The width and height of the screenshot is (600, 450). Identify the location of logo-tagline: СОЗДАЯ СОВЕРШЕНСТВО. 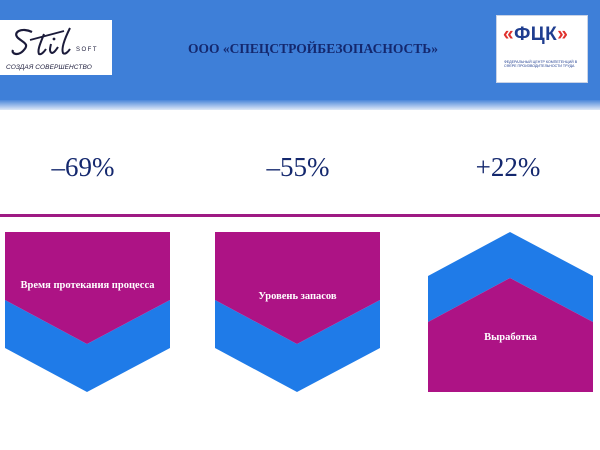
(49, 67).